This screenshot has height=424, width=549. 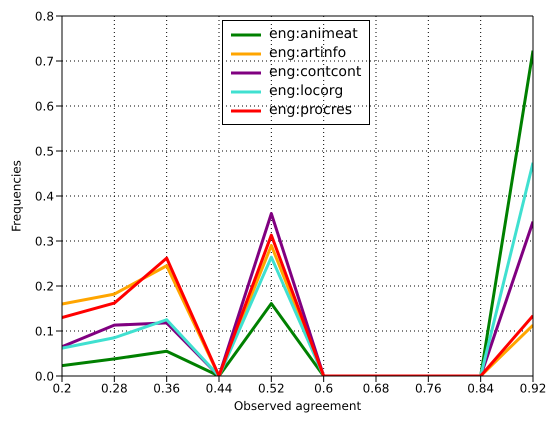 I want to click on x-tick-label: 0.36, so click(x=166, y=389).